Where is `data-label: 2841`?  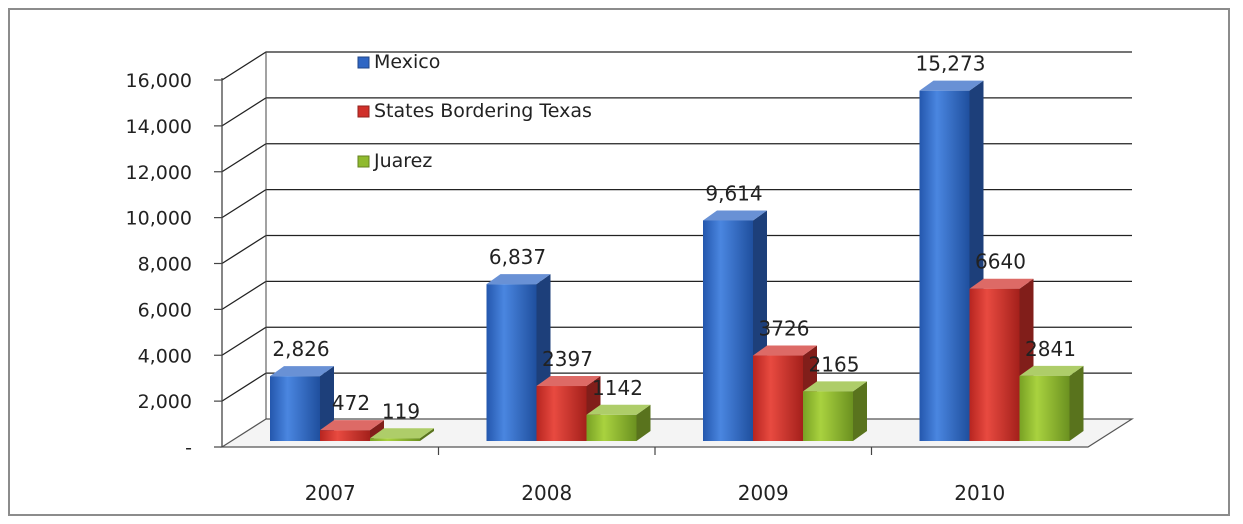
data-label: 2841 is located at coordinates (1050, 349).